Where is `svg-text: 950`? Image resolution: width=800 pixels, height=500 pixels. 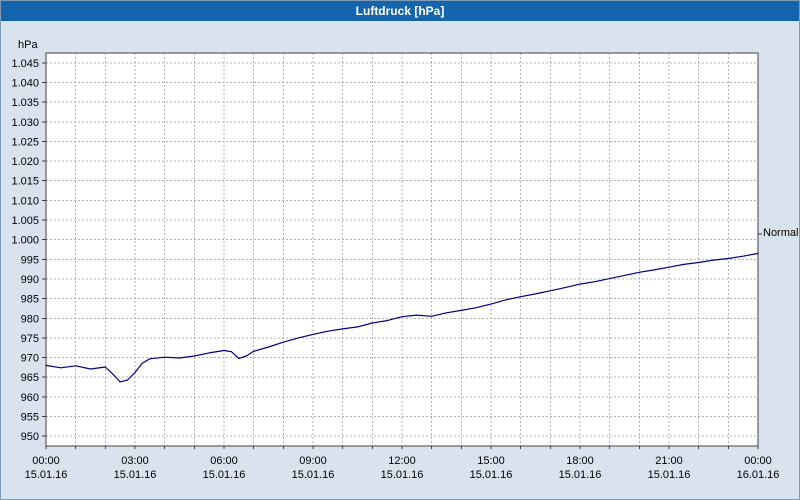
svg-text: 950 is located at coordinates (30, 437).